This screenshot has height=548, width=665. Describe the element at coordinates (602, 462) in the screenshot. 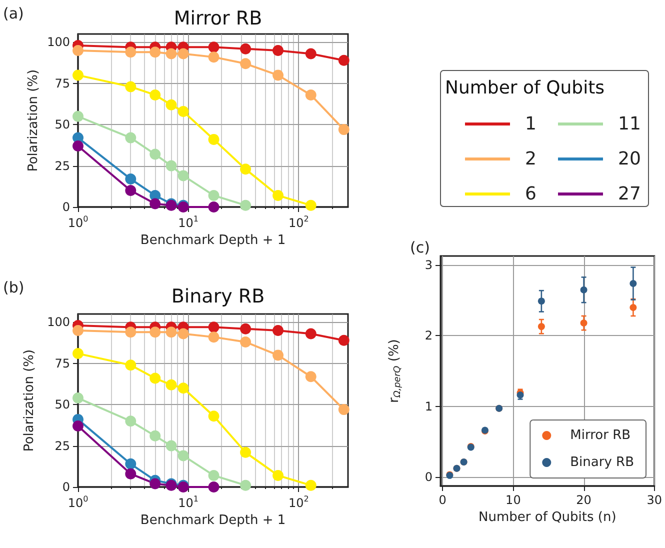

I see `legend-label: Binary RB` at that location.